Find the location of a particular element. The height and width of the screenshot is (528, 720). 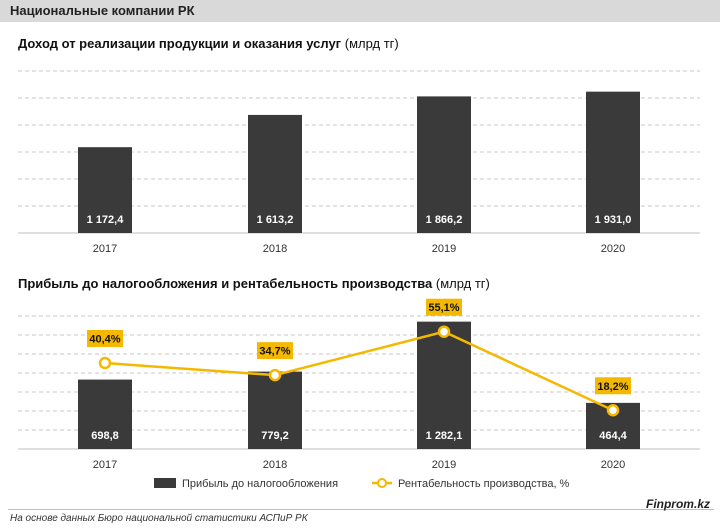

chart2-unit: (млрд тг) is located at coordinates (462, 283).